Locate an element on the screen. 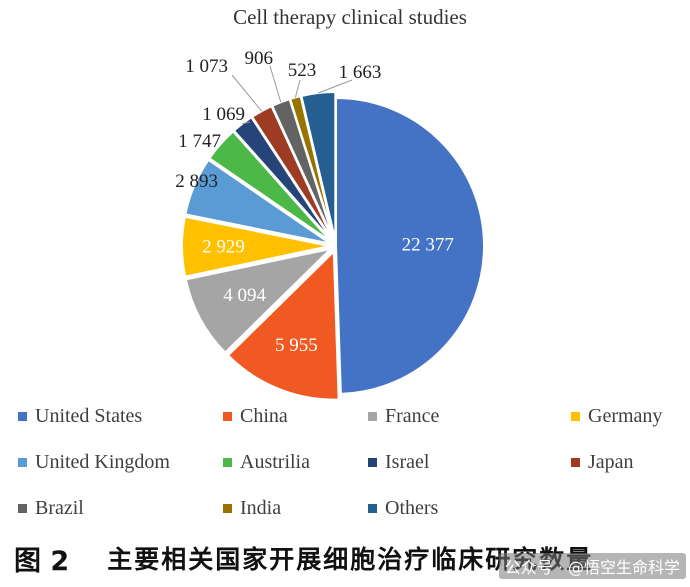 This screenshot has width=690, height=587. data-label: 523 is located at coordinates (302, 70).